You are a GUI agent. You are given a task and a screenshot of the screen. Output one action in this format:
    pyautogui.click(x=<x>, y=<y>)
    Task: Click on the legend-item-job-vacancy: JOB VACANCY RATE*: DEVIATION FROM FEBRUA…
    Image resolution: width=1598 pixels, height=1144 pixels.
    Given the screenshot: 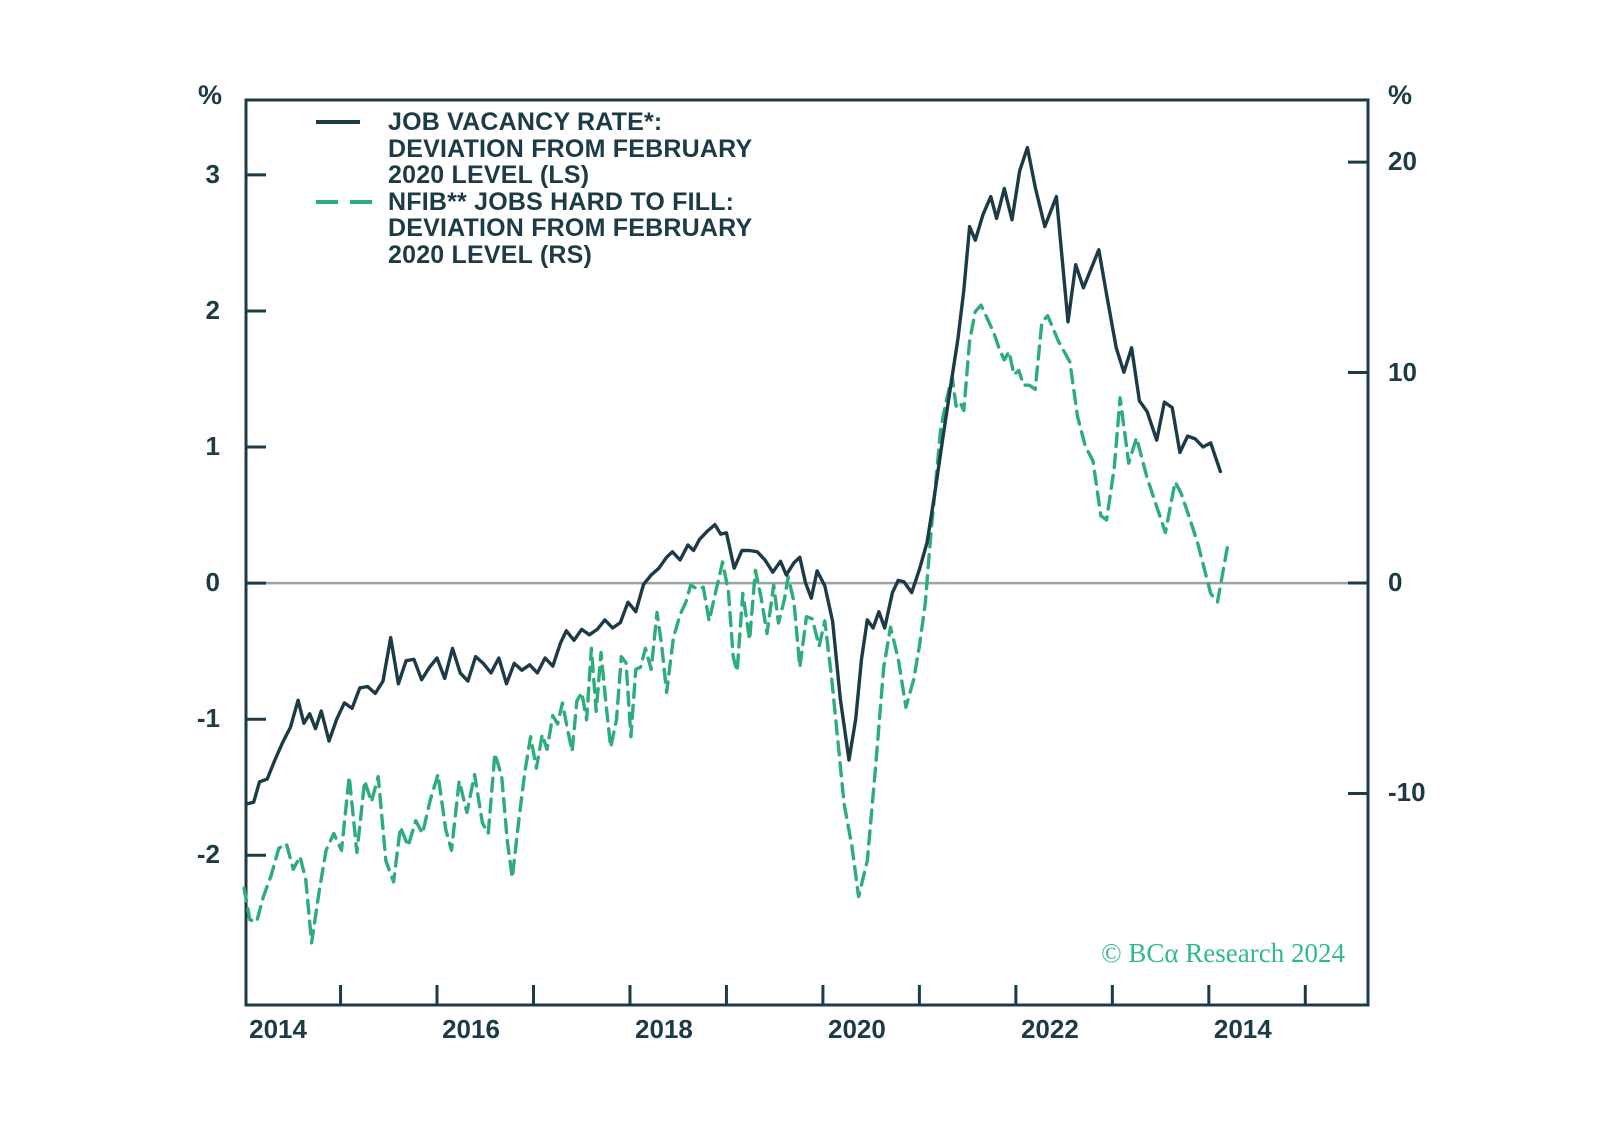 What is the action you would take?
    pyautogui.click(x=534, y=149)
    